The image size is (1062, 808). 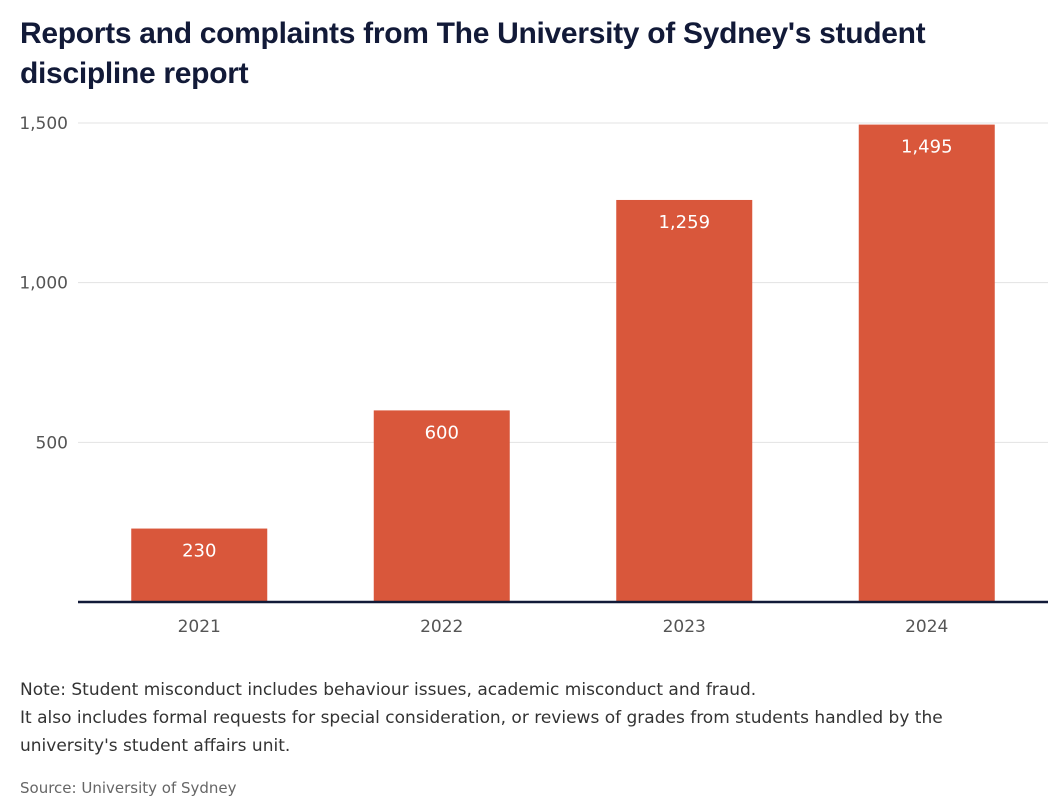 I want to click on x-tick-label: 2021, so click(x=199, y=627).